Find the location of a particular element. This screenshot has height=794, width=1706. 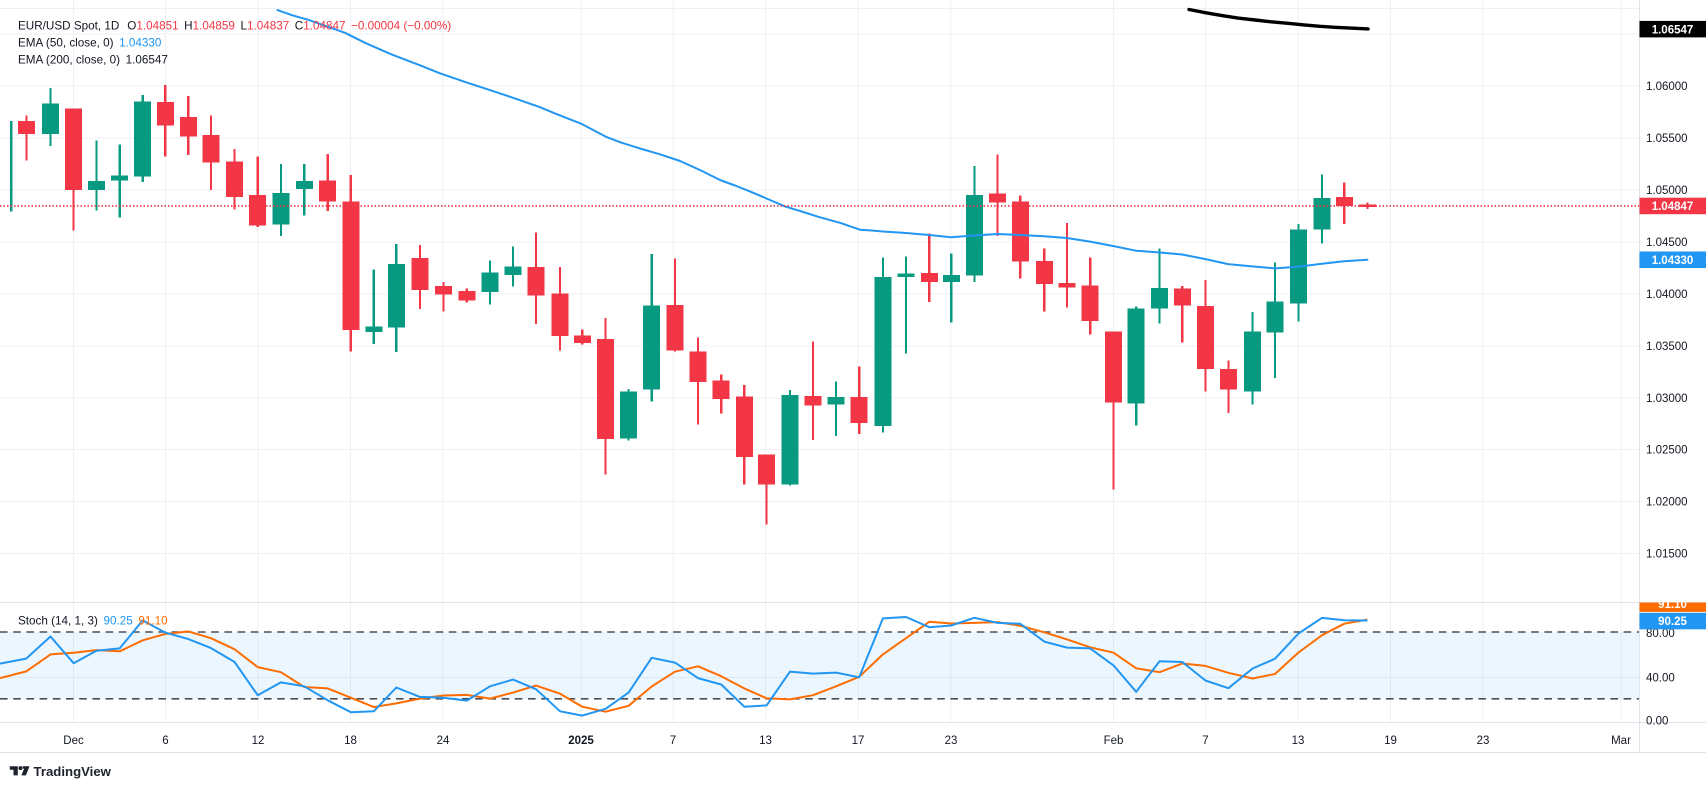

svg-text: 1.04500 is located at coordinates (1667, 243).